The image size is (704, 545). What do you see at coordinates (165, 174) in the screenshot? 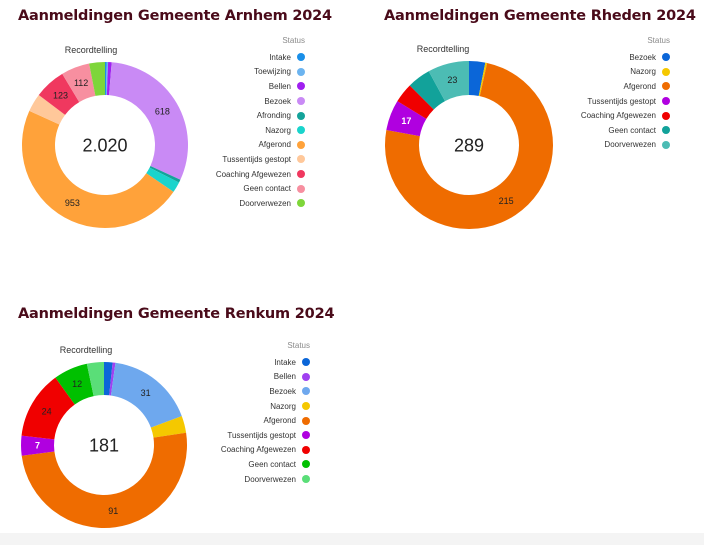
I see `slice-afronding` at bounding box center [165, 174].